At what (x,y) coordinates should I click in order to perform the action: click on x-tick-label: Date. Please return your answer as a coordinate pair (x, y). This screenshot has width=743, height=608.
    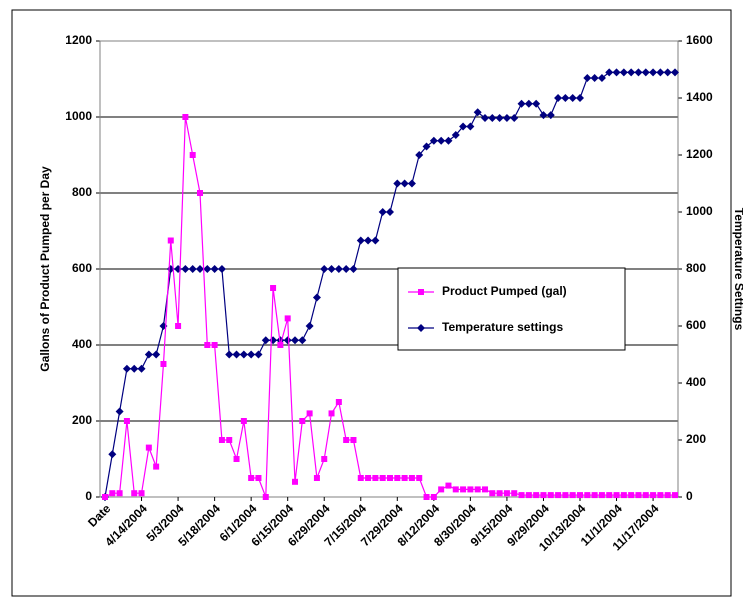
    Looking at the image, I should click on (99, 515).